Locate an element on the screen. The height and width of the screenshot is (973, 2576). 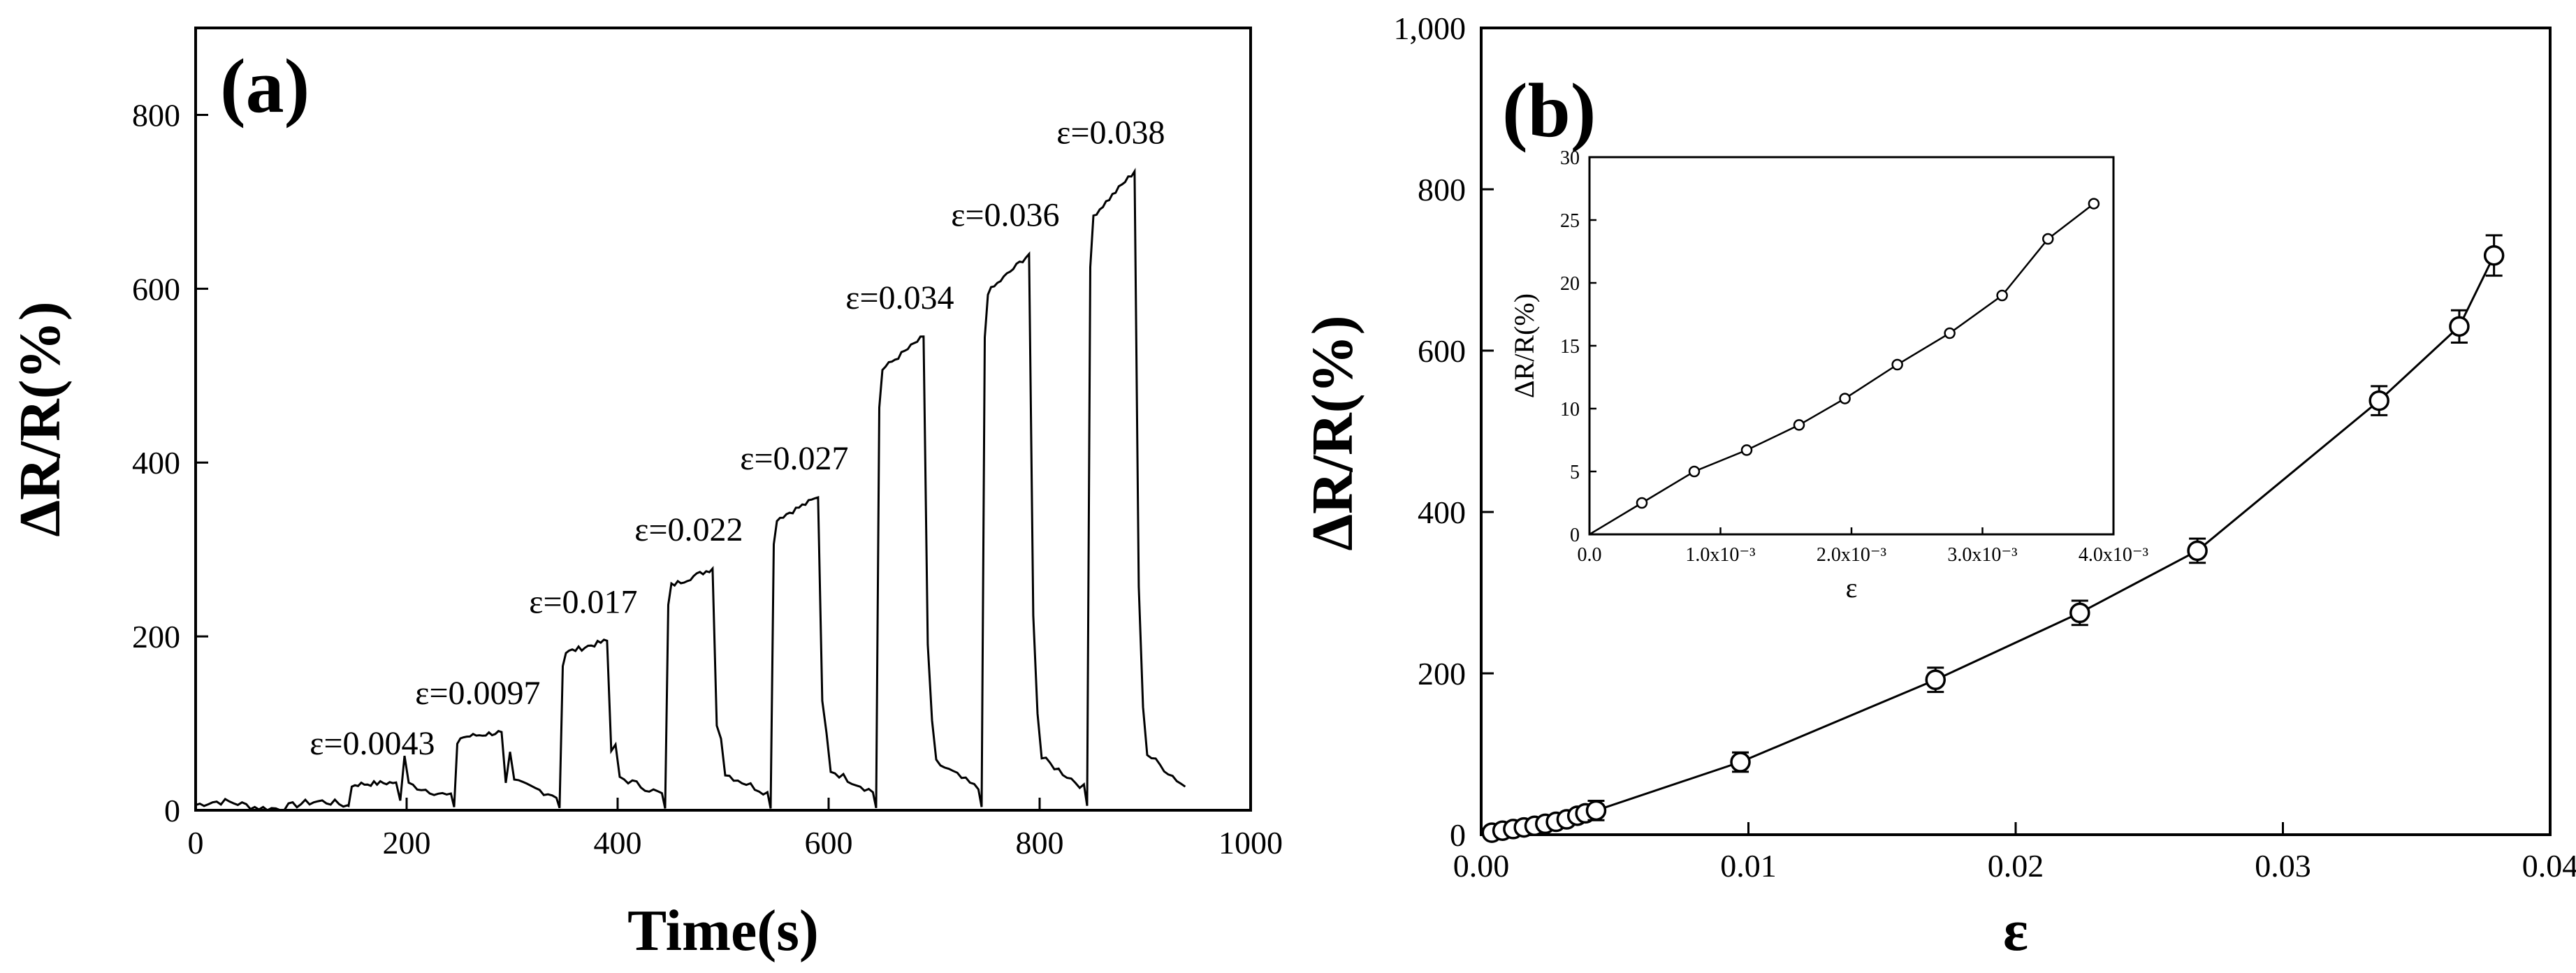
panel-a-strain-annotation: ε=0.027 is located at coordinates (794, 458).